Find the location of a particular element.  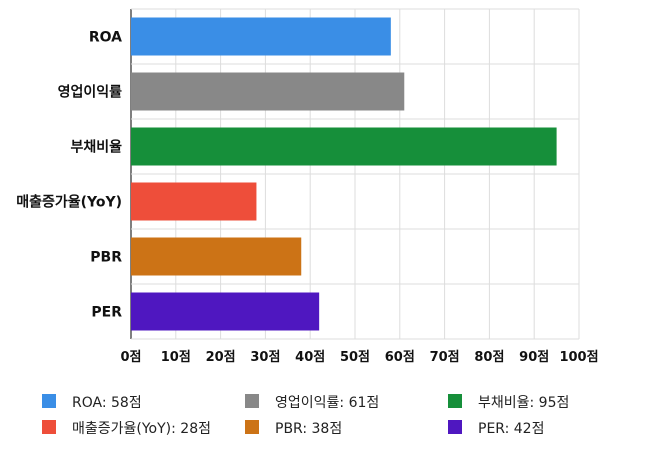

legend-label: 매출증가율(YoY): 28점 is located at coordinates (141, 429).